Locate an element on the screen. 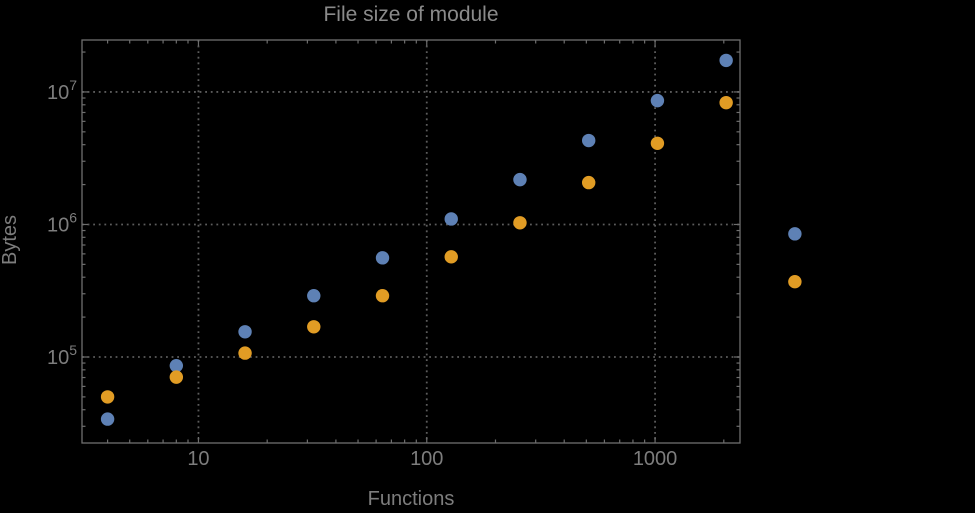 Image resolution: width=975 pixels, height=513 pixels. y-tick-label-1e6: 10⁶ is located at coordinates (62, 222).